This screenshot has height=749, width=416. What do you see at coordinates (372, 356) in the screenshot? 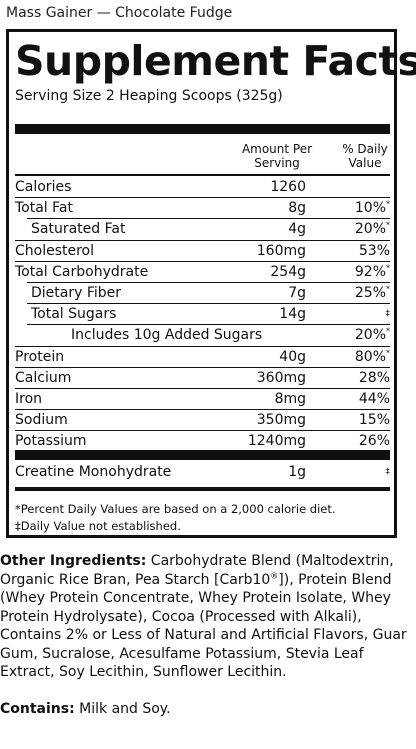
I see `nutrient-daily-value: 80%*` at bounding box center [372, 356].